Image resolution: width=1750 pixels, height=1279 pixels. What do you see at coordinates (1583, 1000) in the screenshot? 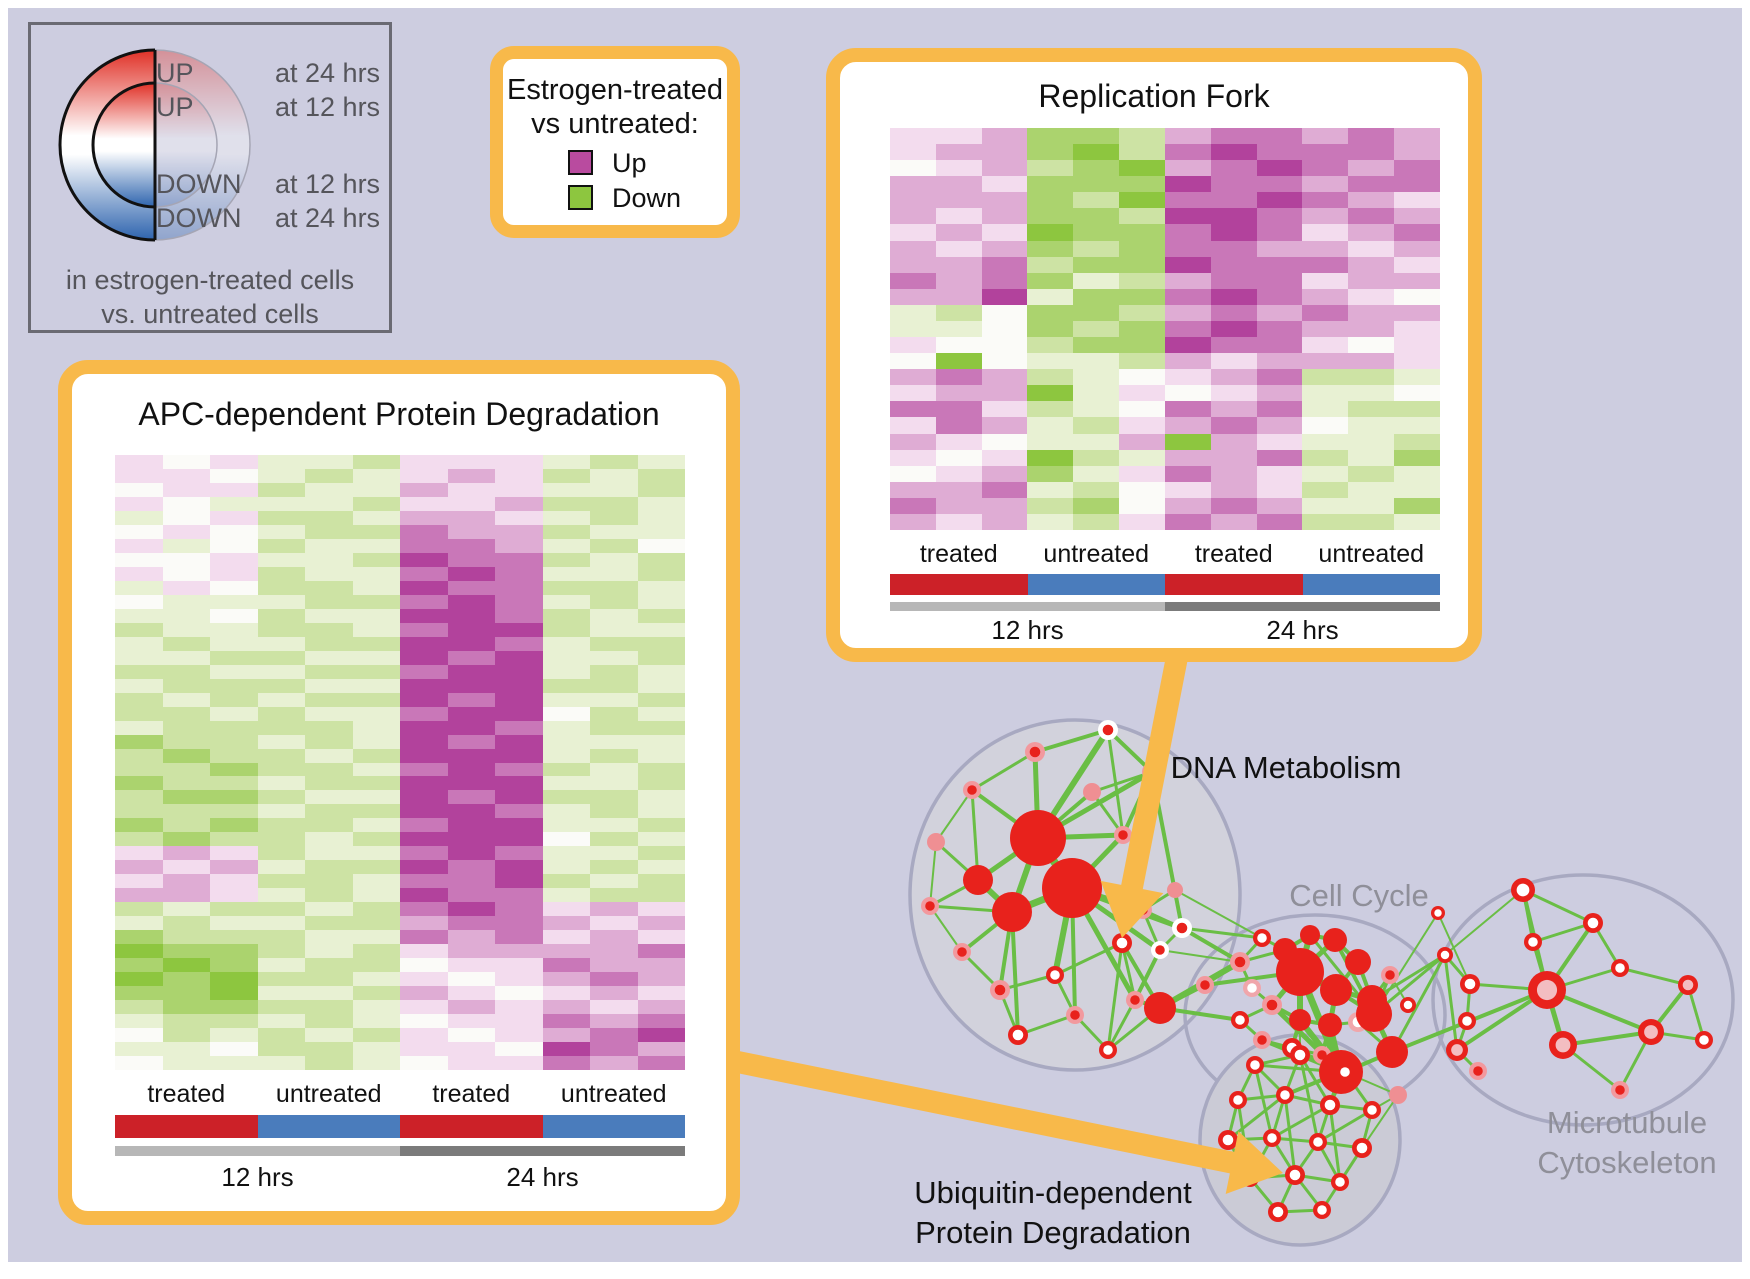
I see `cluster-microtubule-cytoskeleton` at bounding box center [1583, 1000].